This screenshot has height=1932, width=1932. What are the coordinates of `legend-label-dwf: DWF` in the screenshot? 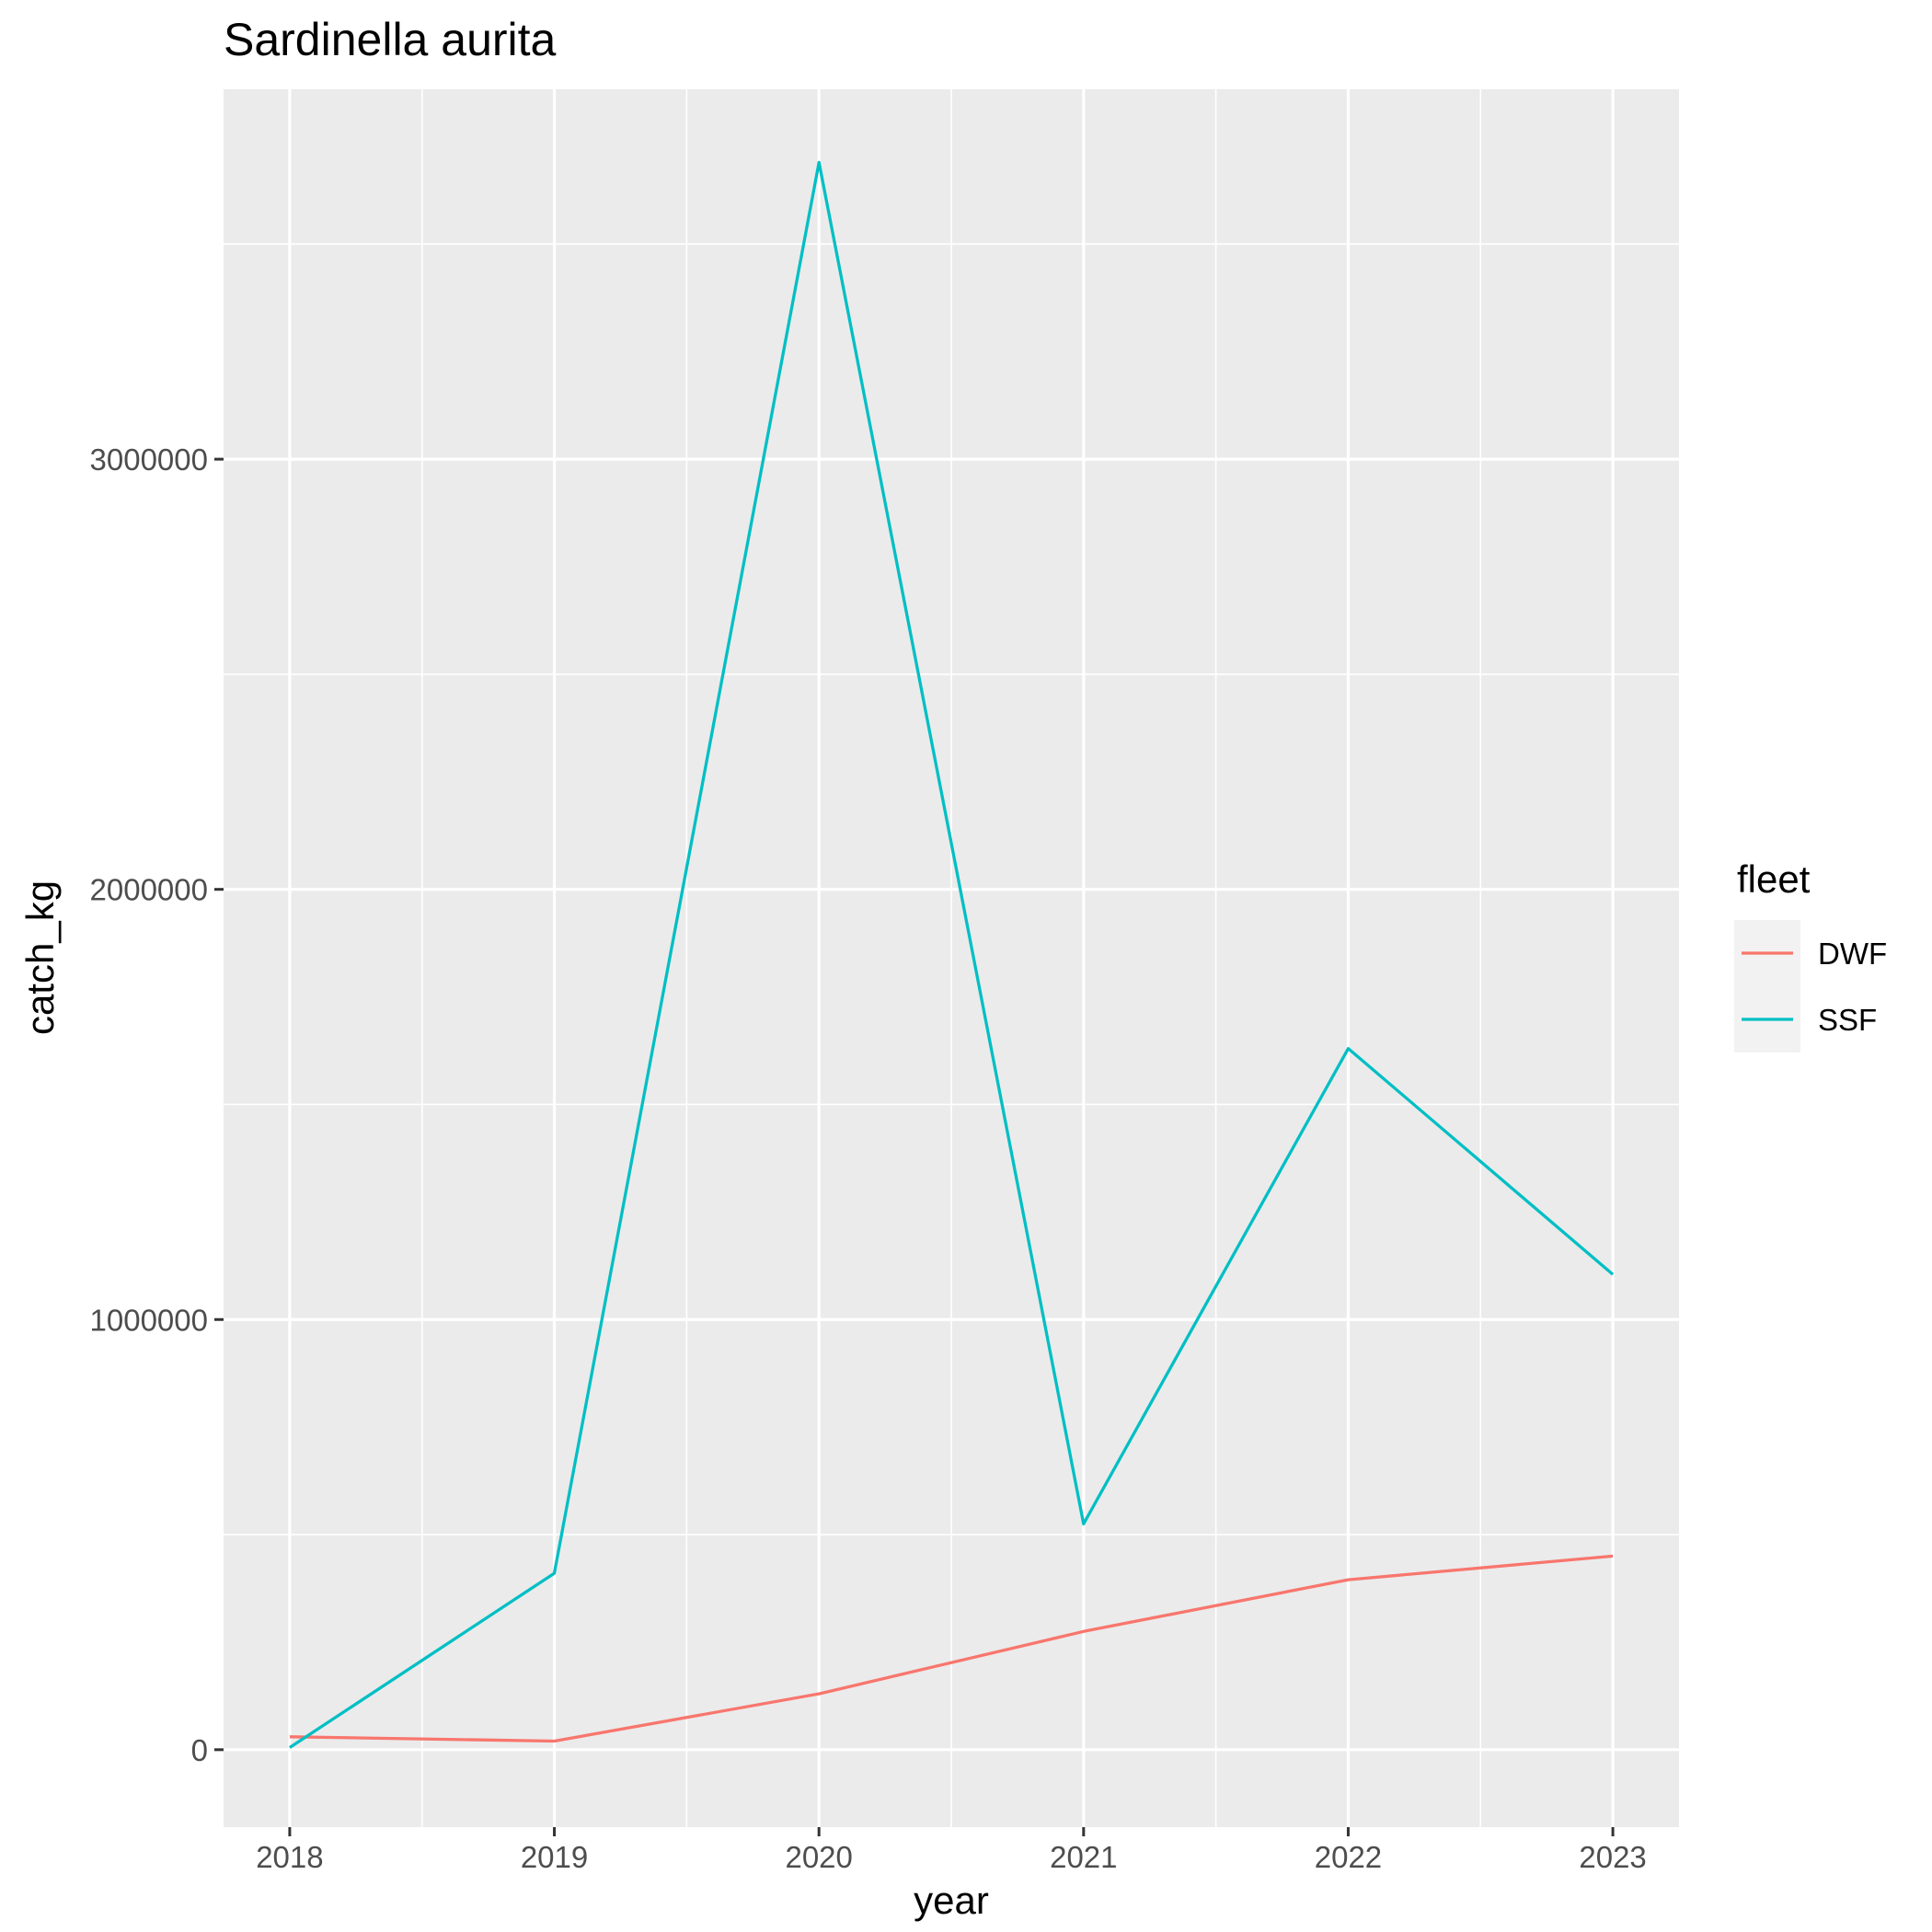 It's located at (1852, 954).